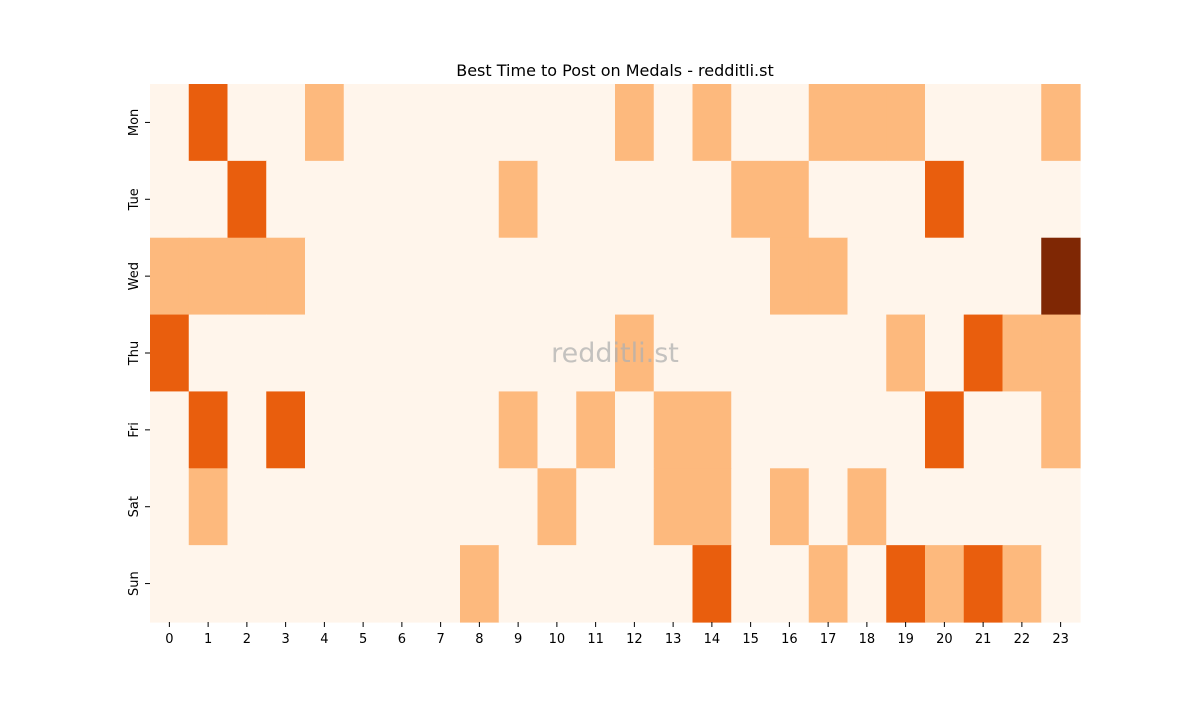 The height and width of the screenshot is (704, 1200). Describe the element at coordinates (595, 639) in the screenshot. I see `x-tick-label-11: 11` at that location.